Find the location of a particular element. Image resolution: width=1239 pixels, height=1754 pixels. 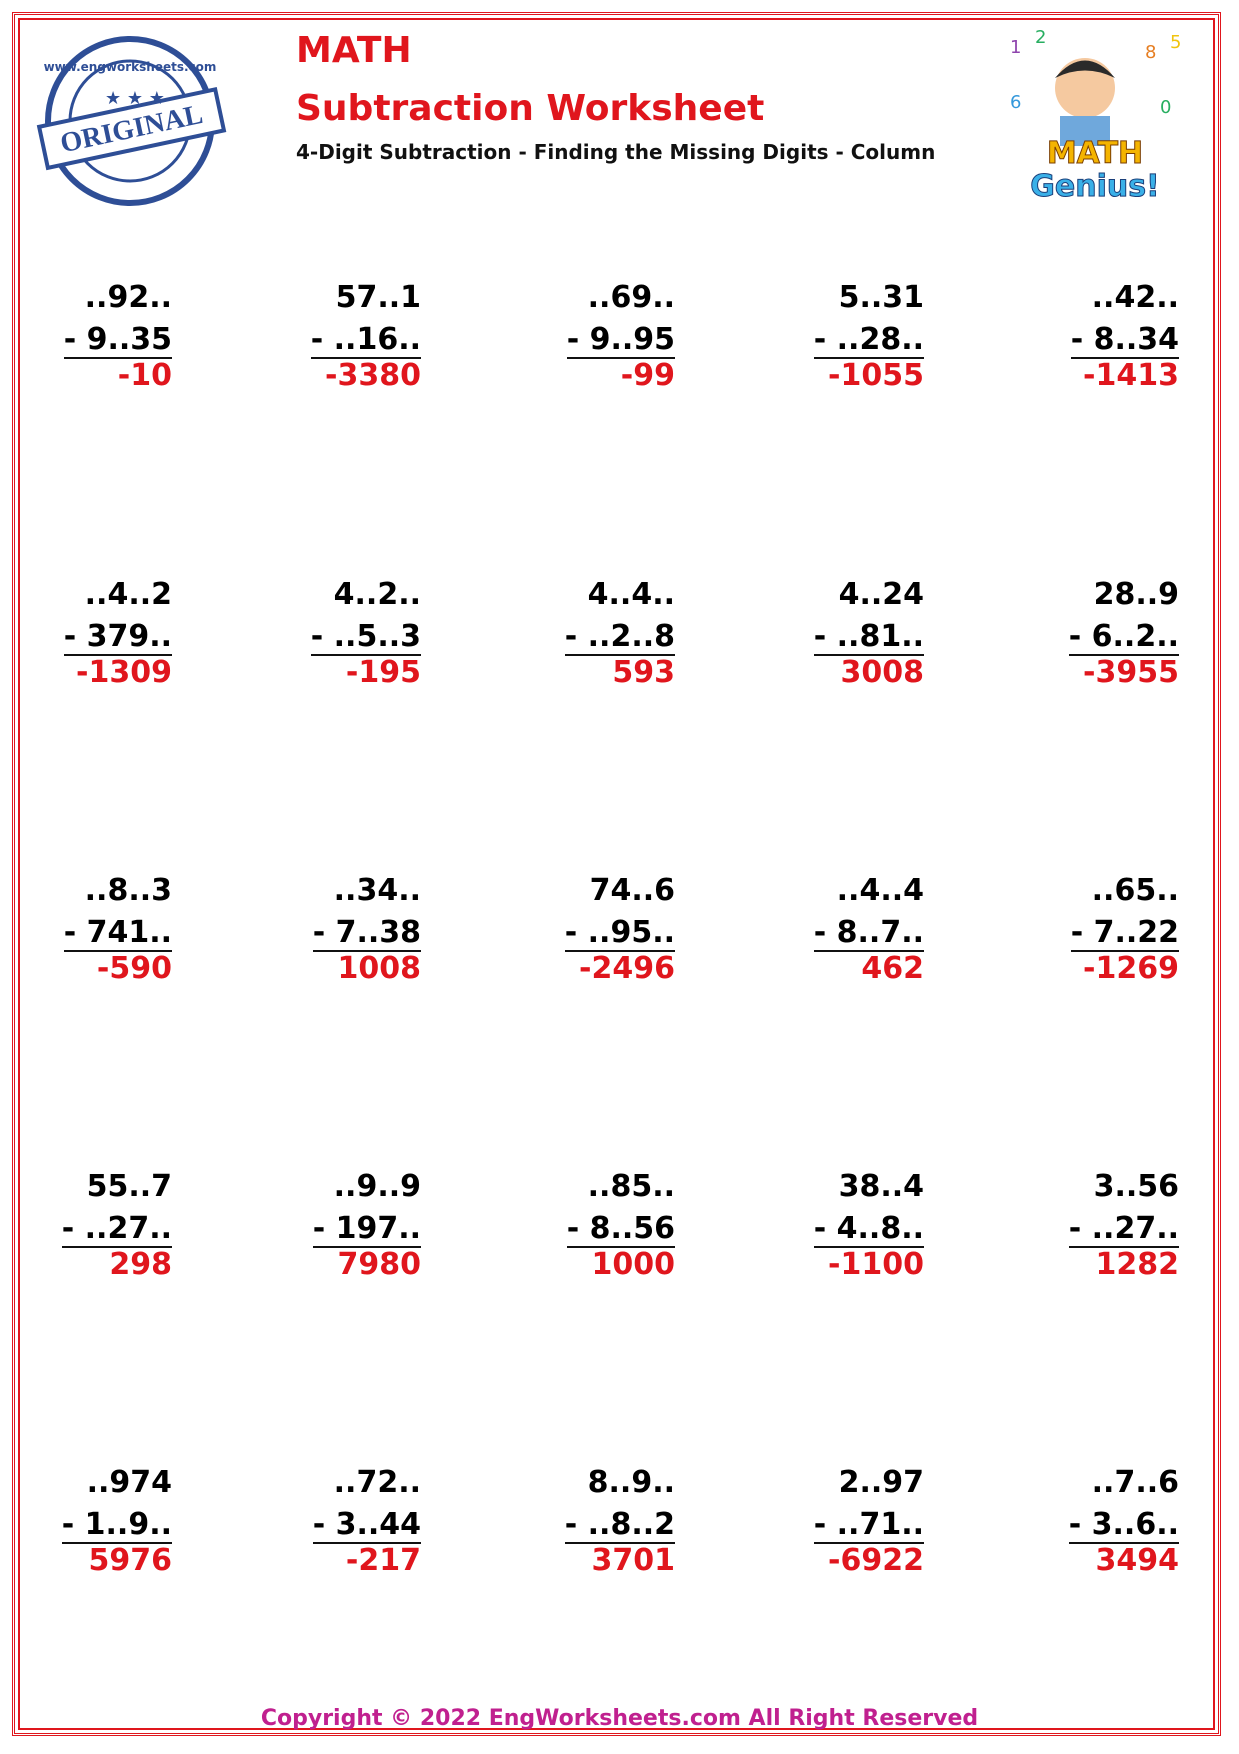

problem-bottom: - ..95.. is located at coordinates (619, 933).